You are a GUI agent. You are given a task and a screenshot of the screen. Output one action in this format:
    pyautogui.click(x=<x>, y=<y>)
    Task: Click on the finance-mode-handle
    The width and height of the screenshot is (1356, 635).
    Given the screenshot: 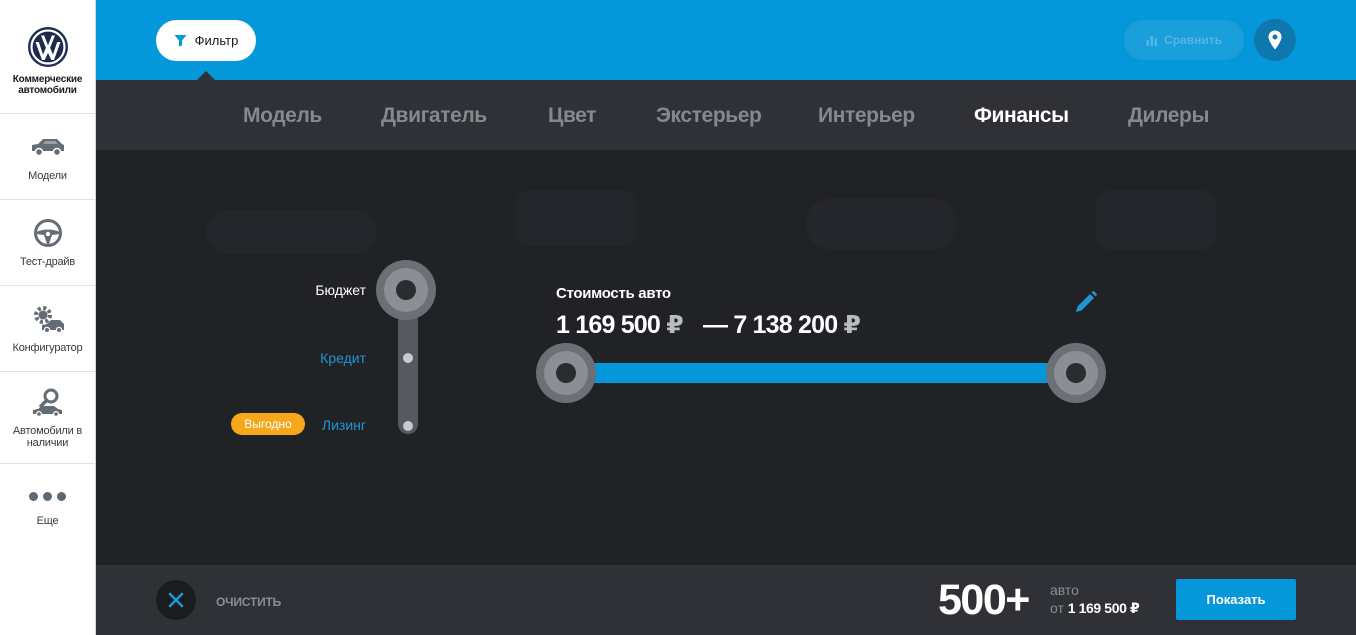 What is the action you would take?
    pyautogui.click(x=406, y=290)
    